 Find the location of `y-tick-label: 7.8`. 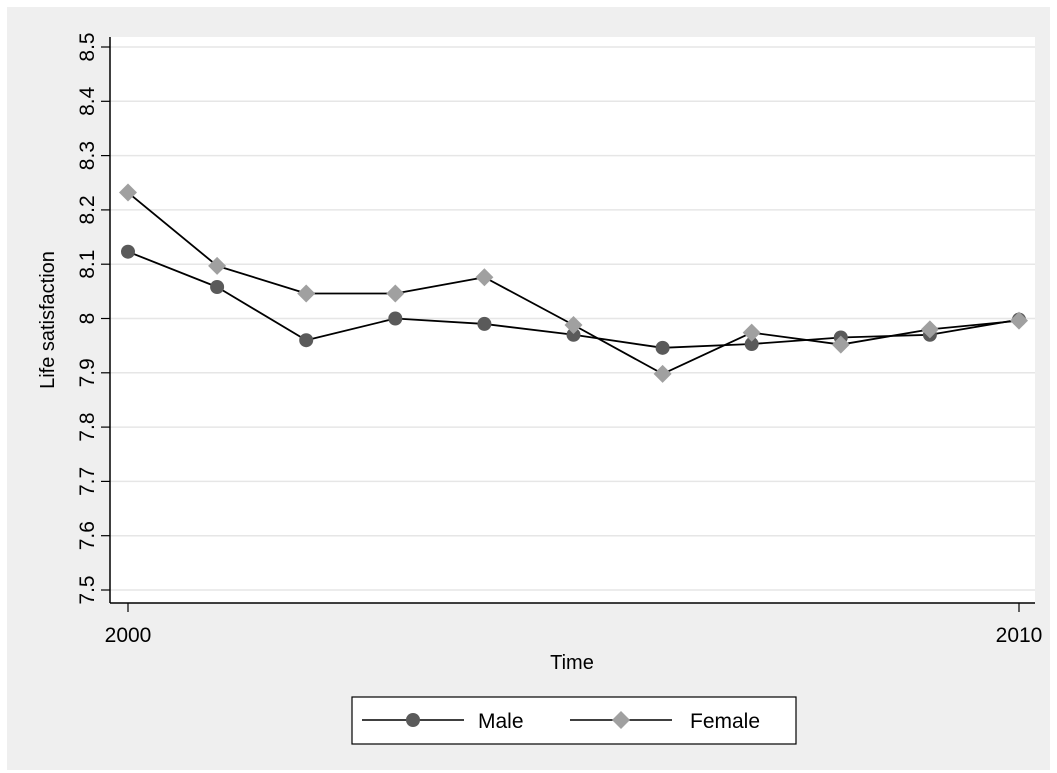

y-tick-label: 7.8 is located at coordinates (87, 426).